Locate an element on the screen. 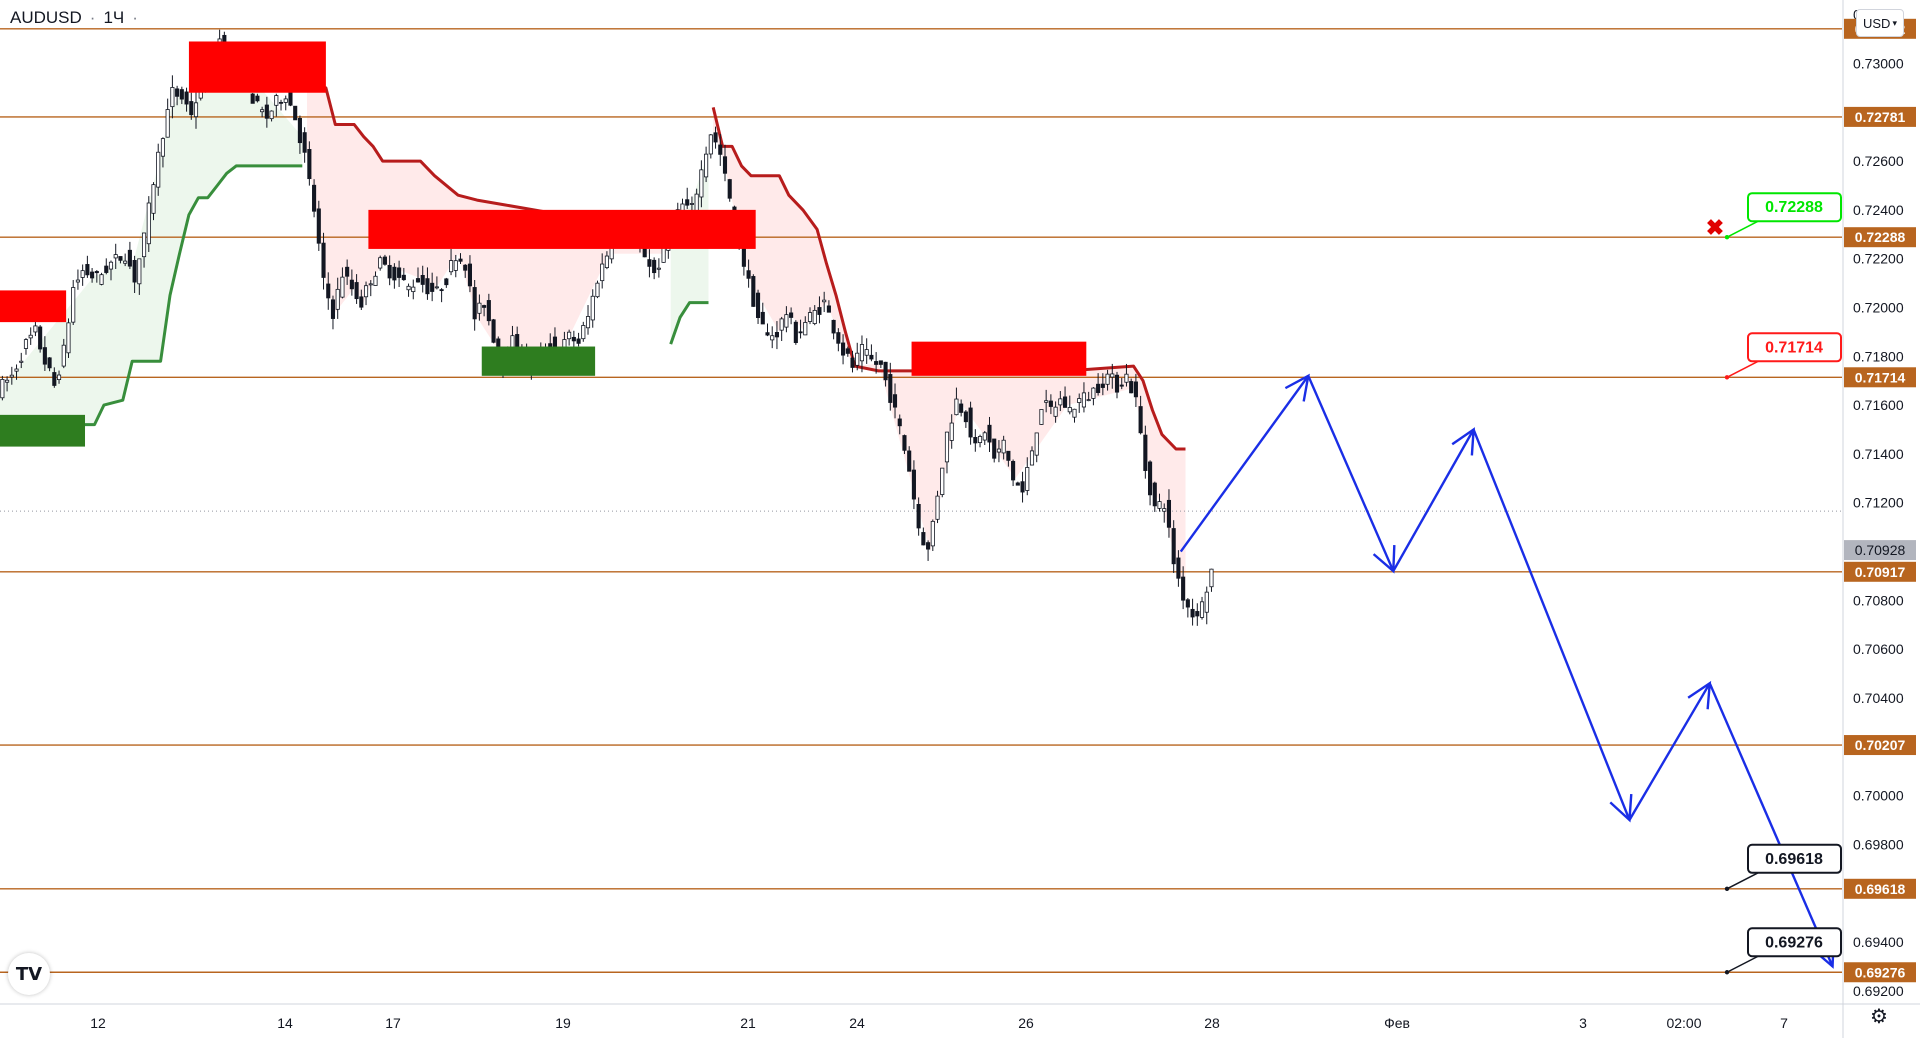  x-tick-label: 28 is located at coordinates (1212, 1023).